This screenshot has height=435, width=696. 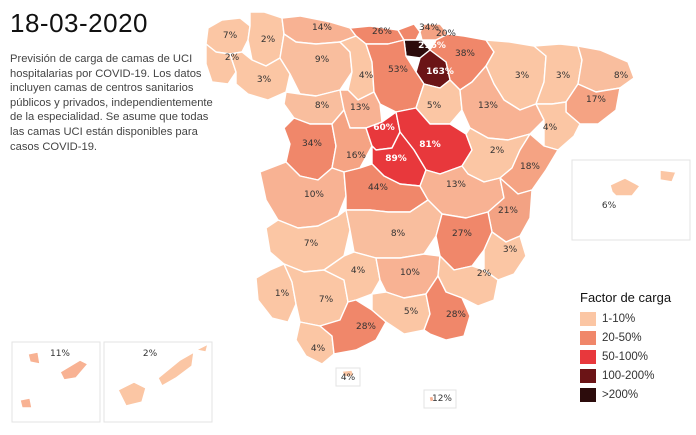 I want to click on province-label-tarragona: 4%, so click(x=550, y=128).